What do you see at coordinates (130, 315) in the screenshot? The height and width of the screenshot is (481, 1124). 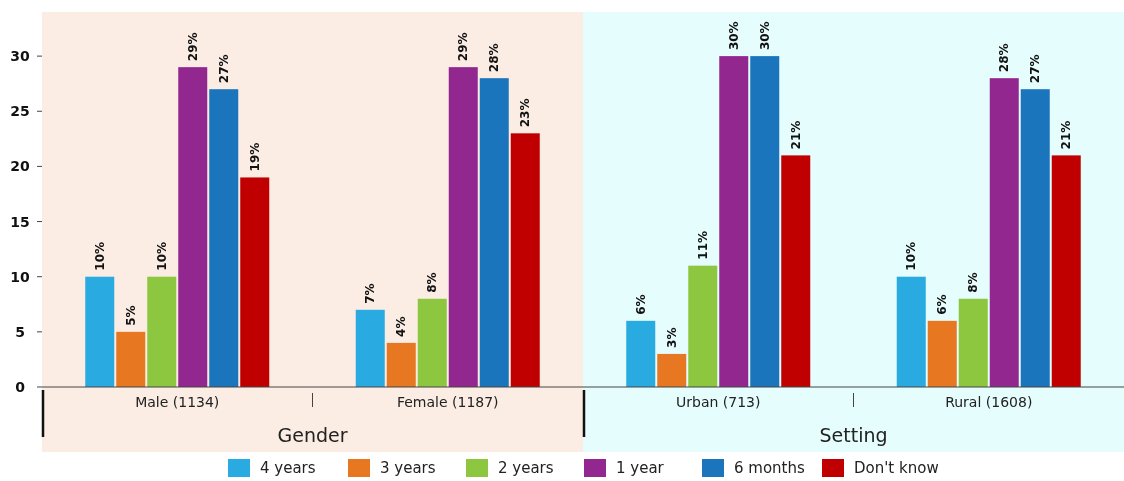 I see `data-label: 5%` at bounding box center [130, 315].